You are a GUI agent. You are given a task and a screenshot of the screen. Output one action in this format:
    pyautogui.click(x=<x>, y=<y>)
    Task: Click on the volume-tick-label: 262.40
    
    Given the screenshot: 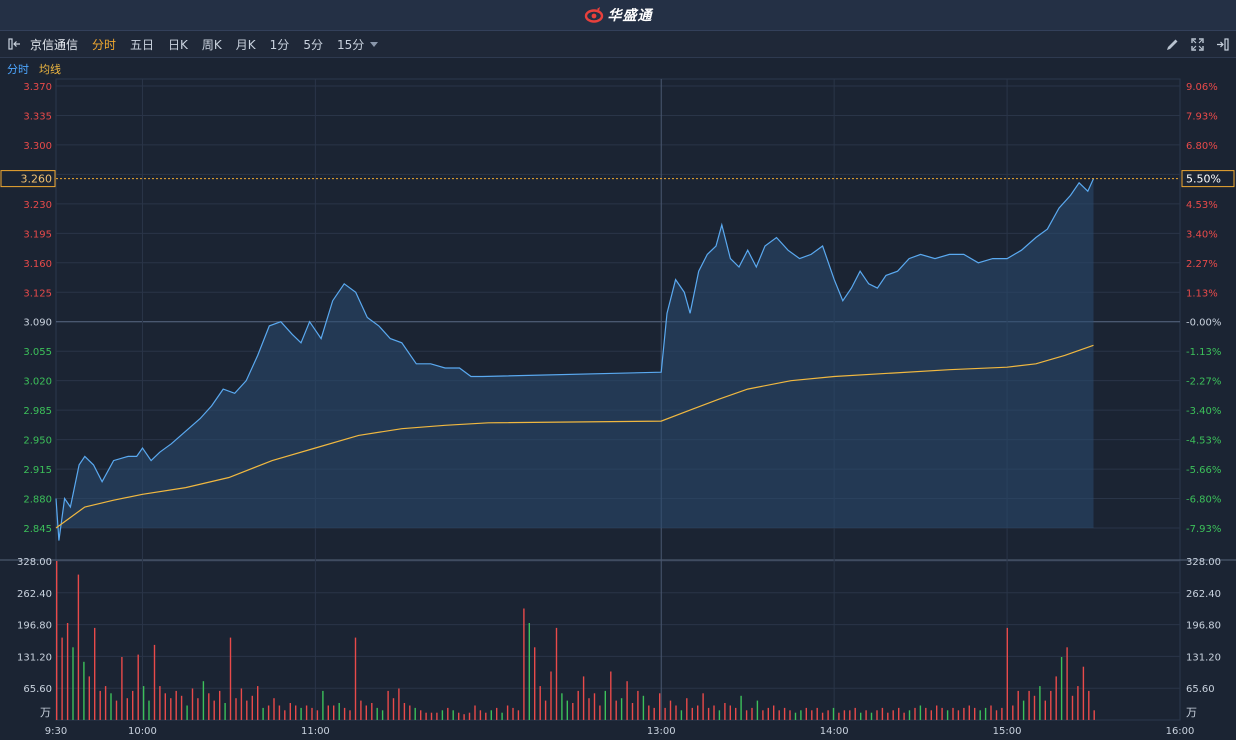 What is the action you would take?
    pyautogui.click(x=1203, y=594)
    